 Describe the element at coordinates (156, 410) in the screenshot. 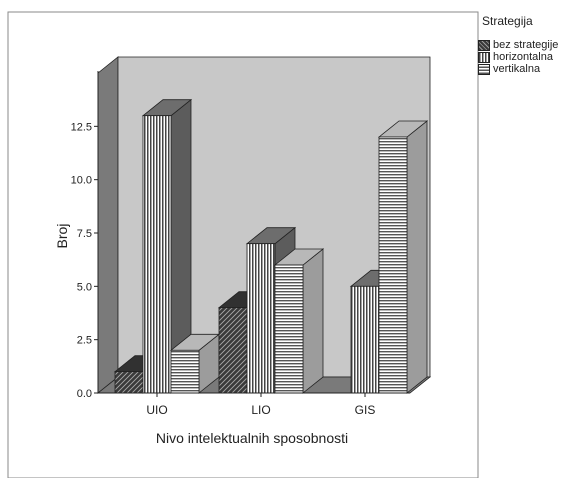

I see `x-tick-label: UIO` at that location.